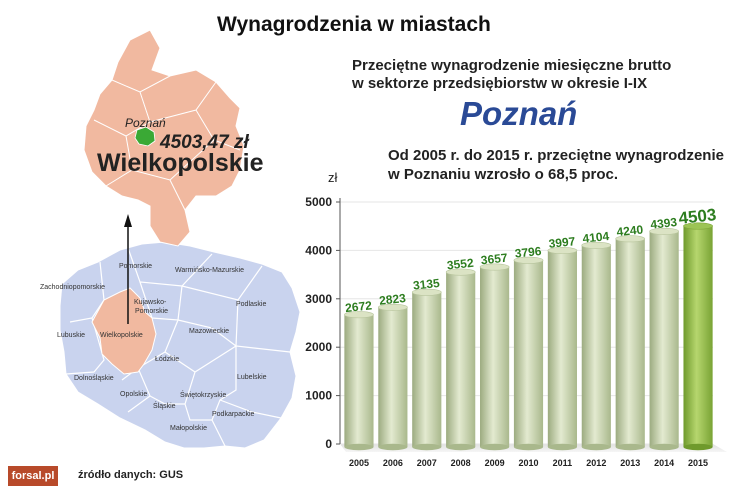  Describe the element at coordinates (503, 174) in the screenshot. I see `growth-line-2: w Poznaniu wzrosło o 68,5 proc.` at that location.